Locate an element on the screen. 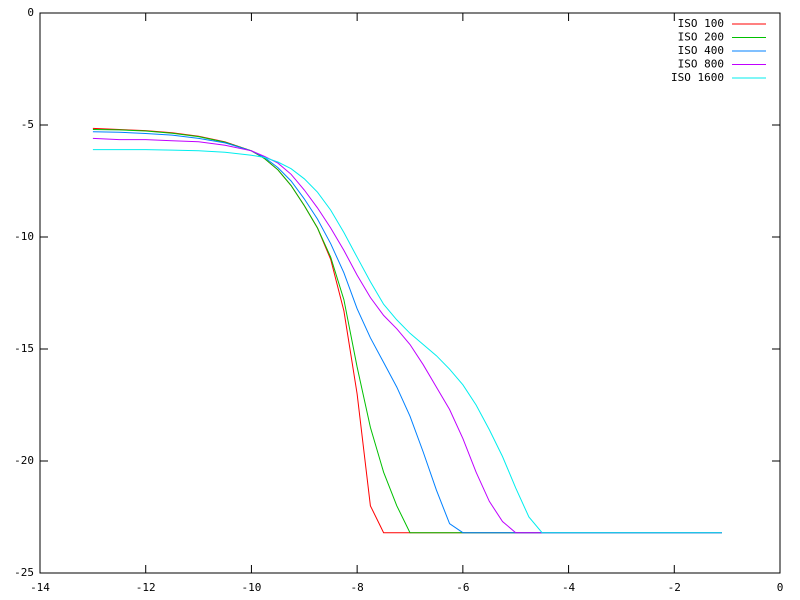 The image size is (800, 600). x-tick-label: 0 is located at coordinates (780, 587).